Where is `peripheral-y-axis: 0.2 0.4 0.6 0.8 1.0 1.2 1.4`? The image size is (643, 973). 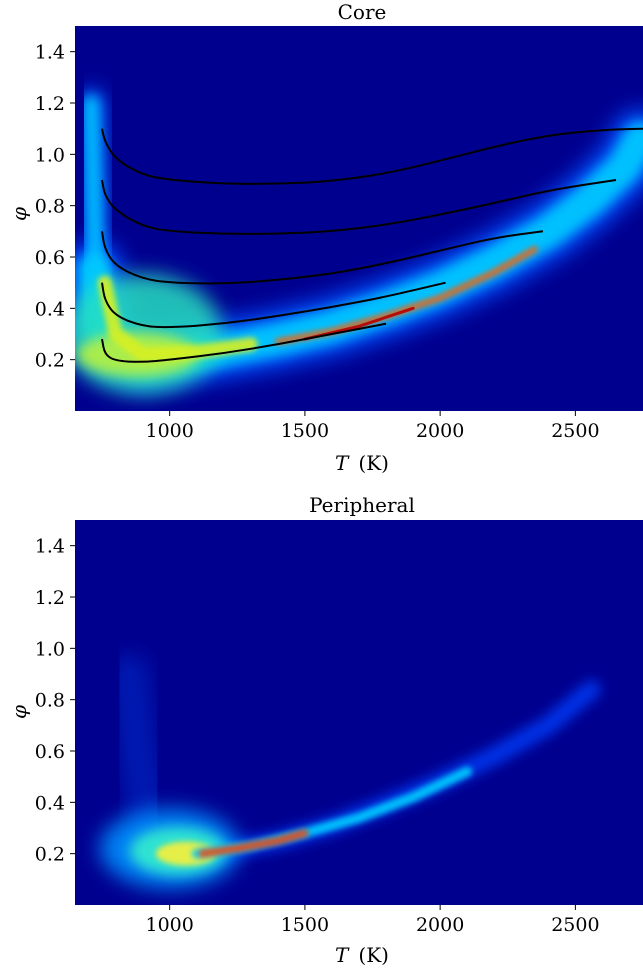 peripheral-y-axis: 0.2 0.4 0.6 0.8 1.0 1.2 1.4 is located at coordinates (55, 701).